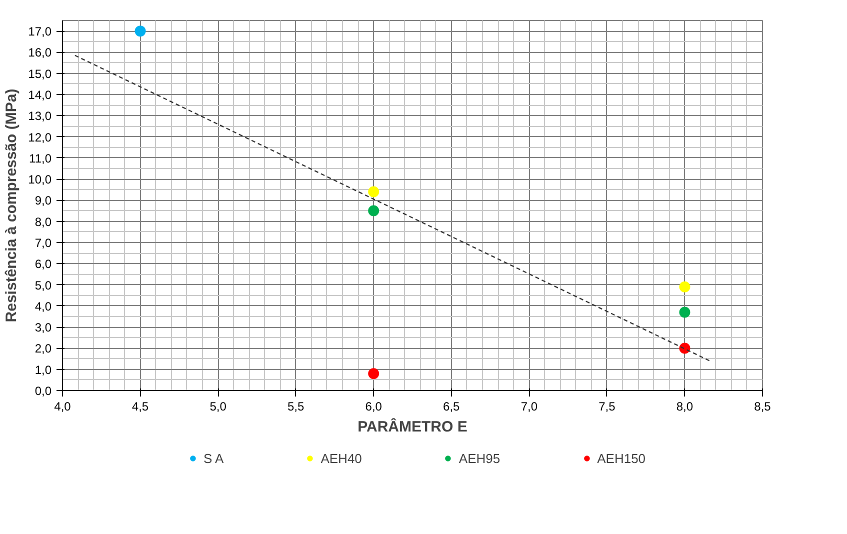  Describe the element at coordinates (479, 458) in the screenshot. I see `legend-label: AEH95` at that location.